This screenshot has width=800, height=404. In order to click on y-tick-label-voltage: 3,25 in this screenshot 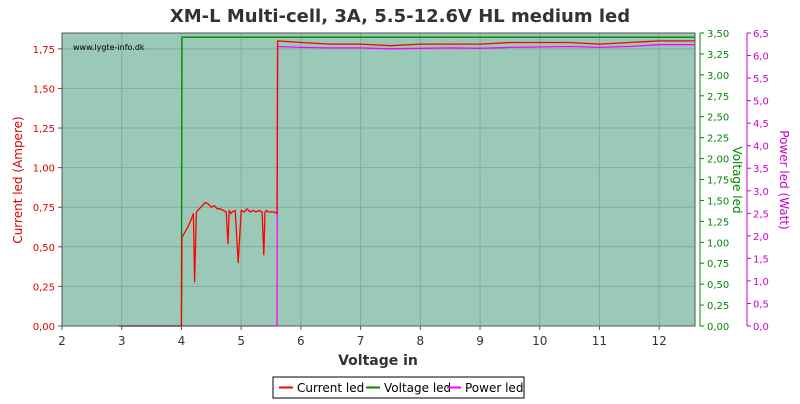, I will do `click(718, 55)`.